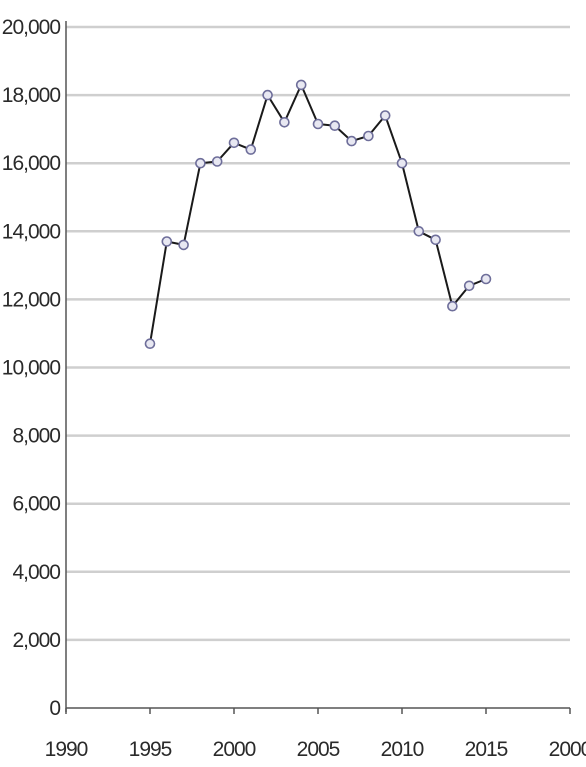 The width and height of the screenshot is (586, 767). What do you see at coordinates (54, 708) in the screenshot?
I see `y-tick-label: 0` at bounding box center [54, 708].